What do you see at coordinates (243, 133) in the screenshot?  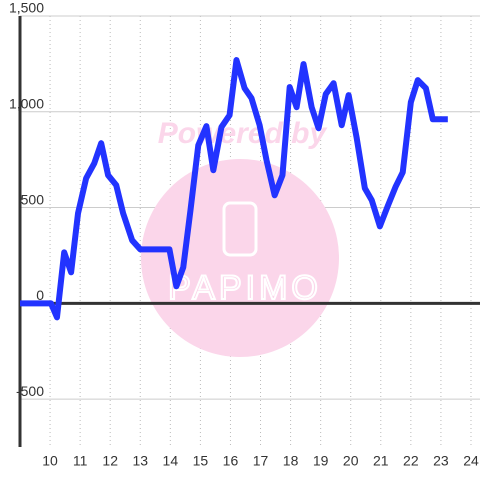 I see `watermark-text: Powered by` at bounding box center [243, 133].